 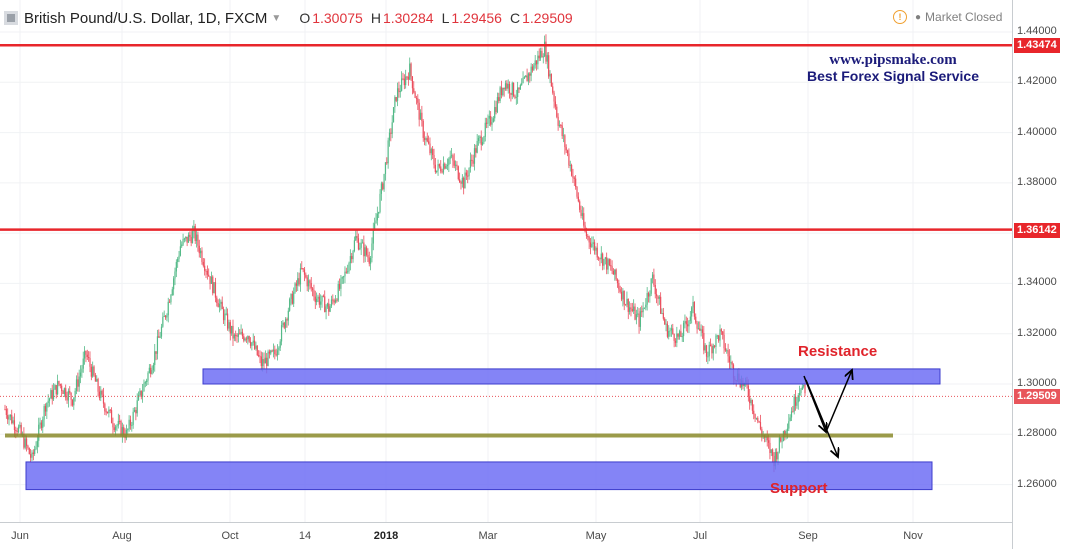 What do you see at coordinates (900, 17) in the screenshot?
I see `warning-icon: !` at bounding box center [900, 17].